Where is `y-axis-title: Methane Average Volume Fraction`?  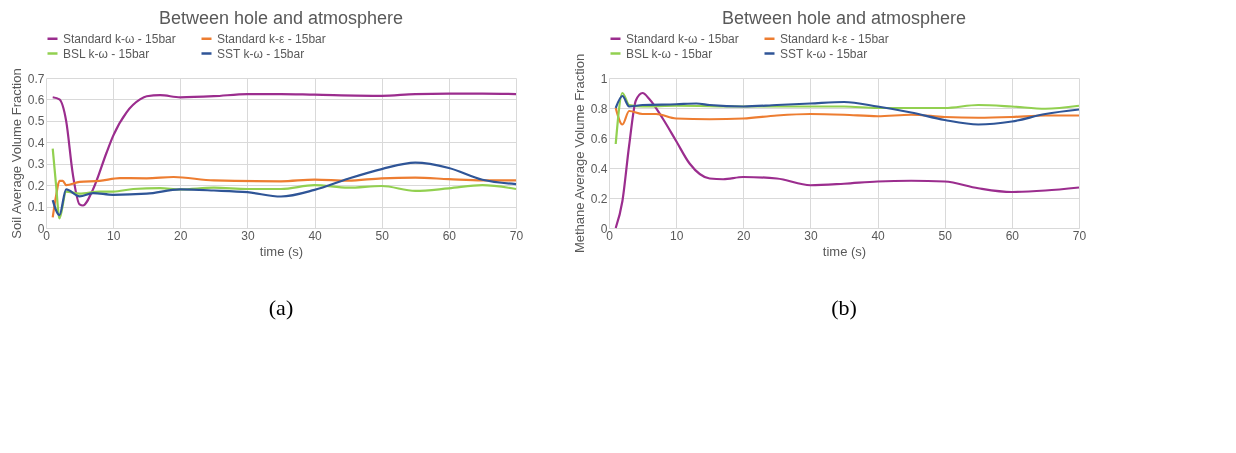
y-axis-title: Methane Average Volume Fraction is located at coordinates (579, 153).